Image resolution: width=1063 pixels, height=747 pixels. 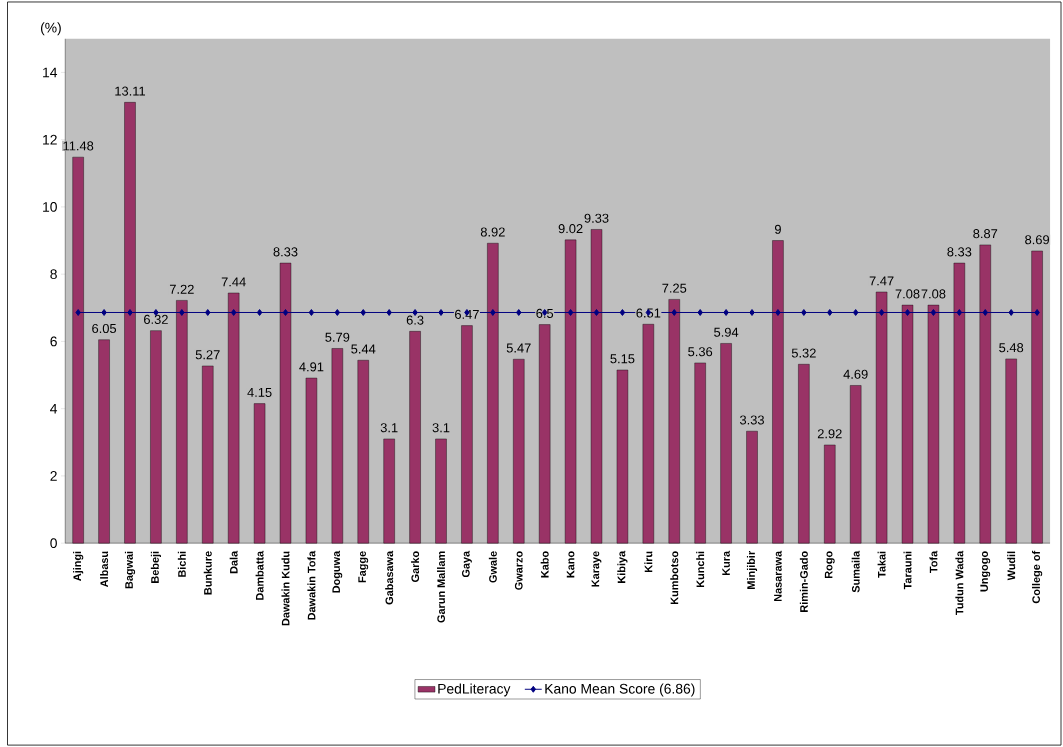 What do you see at coordinates (726, 332) in the screenshot?
I see `data-label: 5.94` at bounding box center [726, 332].